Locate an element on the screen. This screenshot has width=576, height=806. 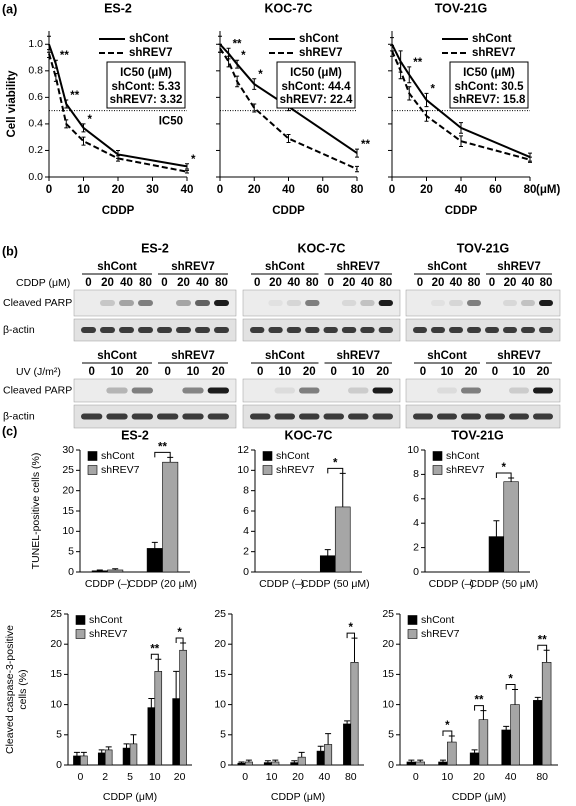
y-axis-label: cells (%) is located at coordinates (23, 689).